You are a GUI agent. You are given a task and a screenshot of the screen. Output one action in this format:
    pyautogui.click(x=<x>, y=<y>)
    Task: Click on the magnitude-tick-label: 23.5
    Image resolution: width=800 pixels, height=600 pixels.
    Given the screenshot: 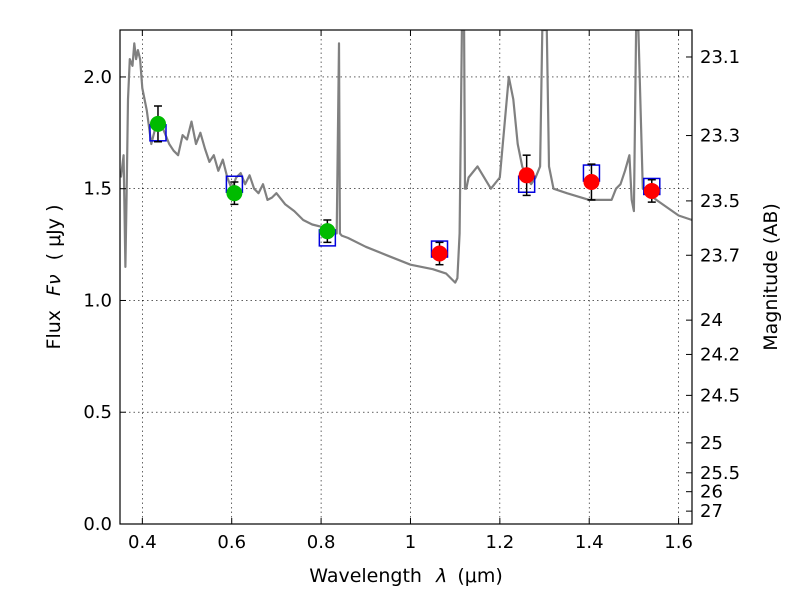 What is the action you would take?
    pyautogui.click(x=720, y=201)
    